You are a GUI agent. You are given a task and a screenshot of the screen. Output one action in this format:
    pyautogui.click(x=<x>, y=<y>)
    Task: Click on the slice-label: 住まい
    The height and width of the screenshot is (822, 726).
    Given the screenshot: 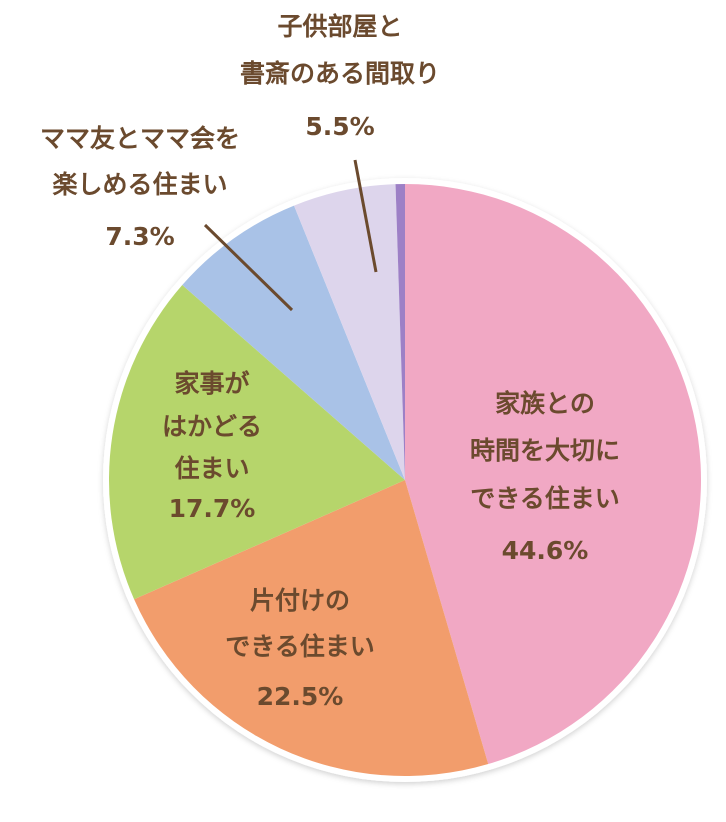 What is the action you would take?
    pyautogui.click(x=211, y=468)
    